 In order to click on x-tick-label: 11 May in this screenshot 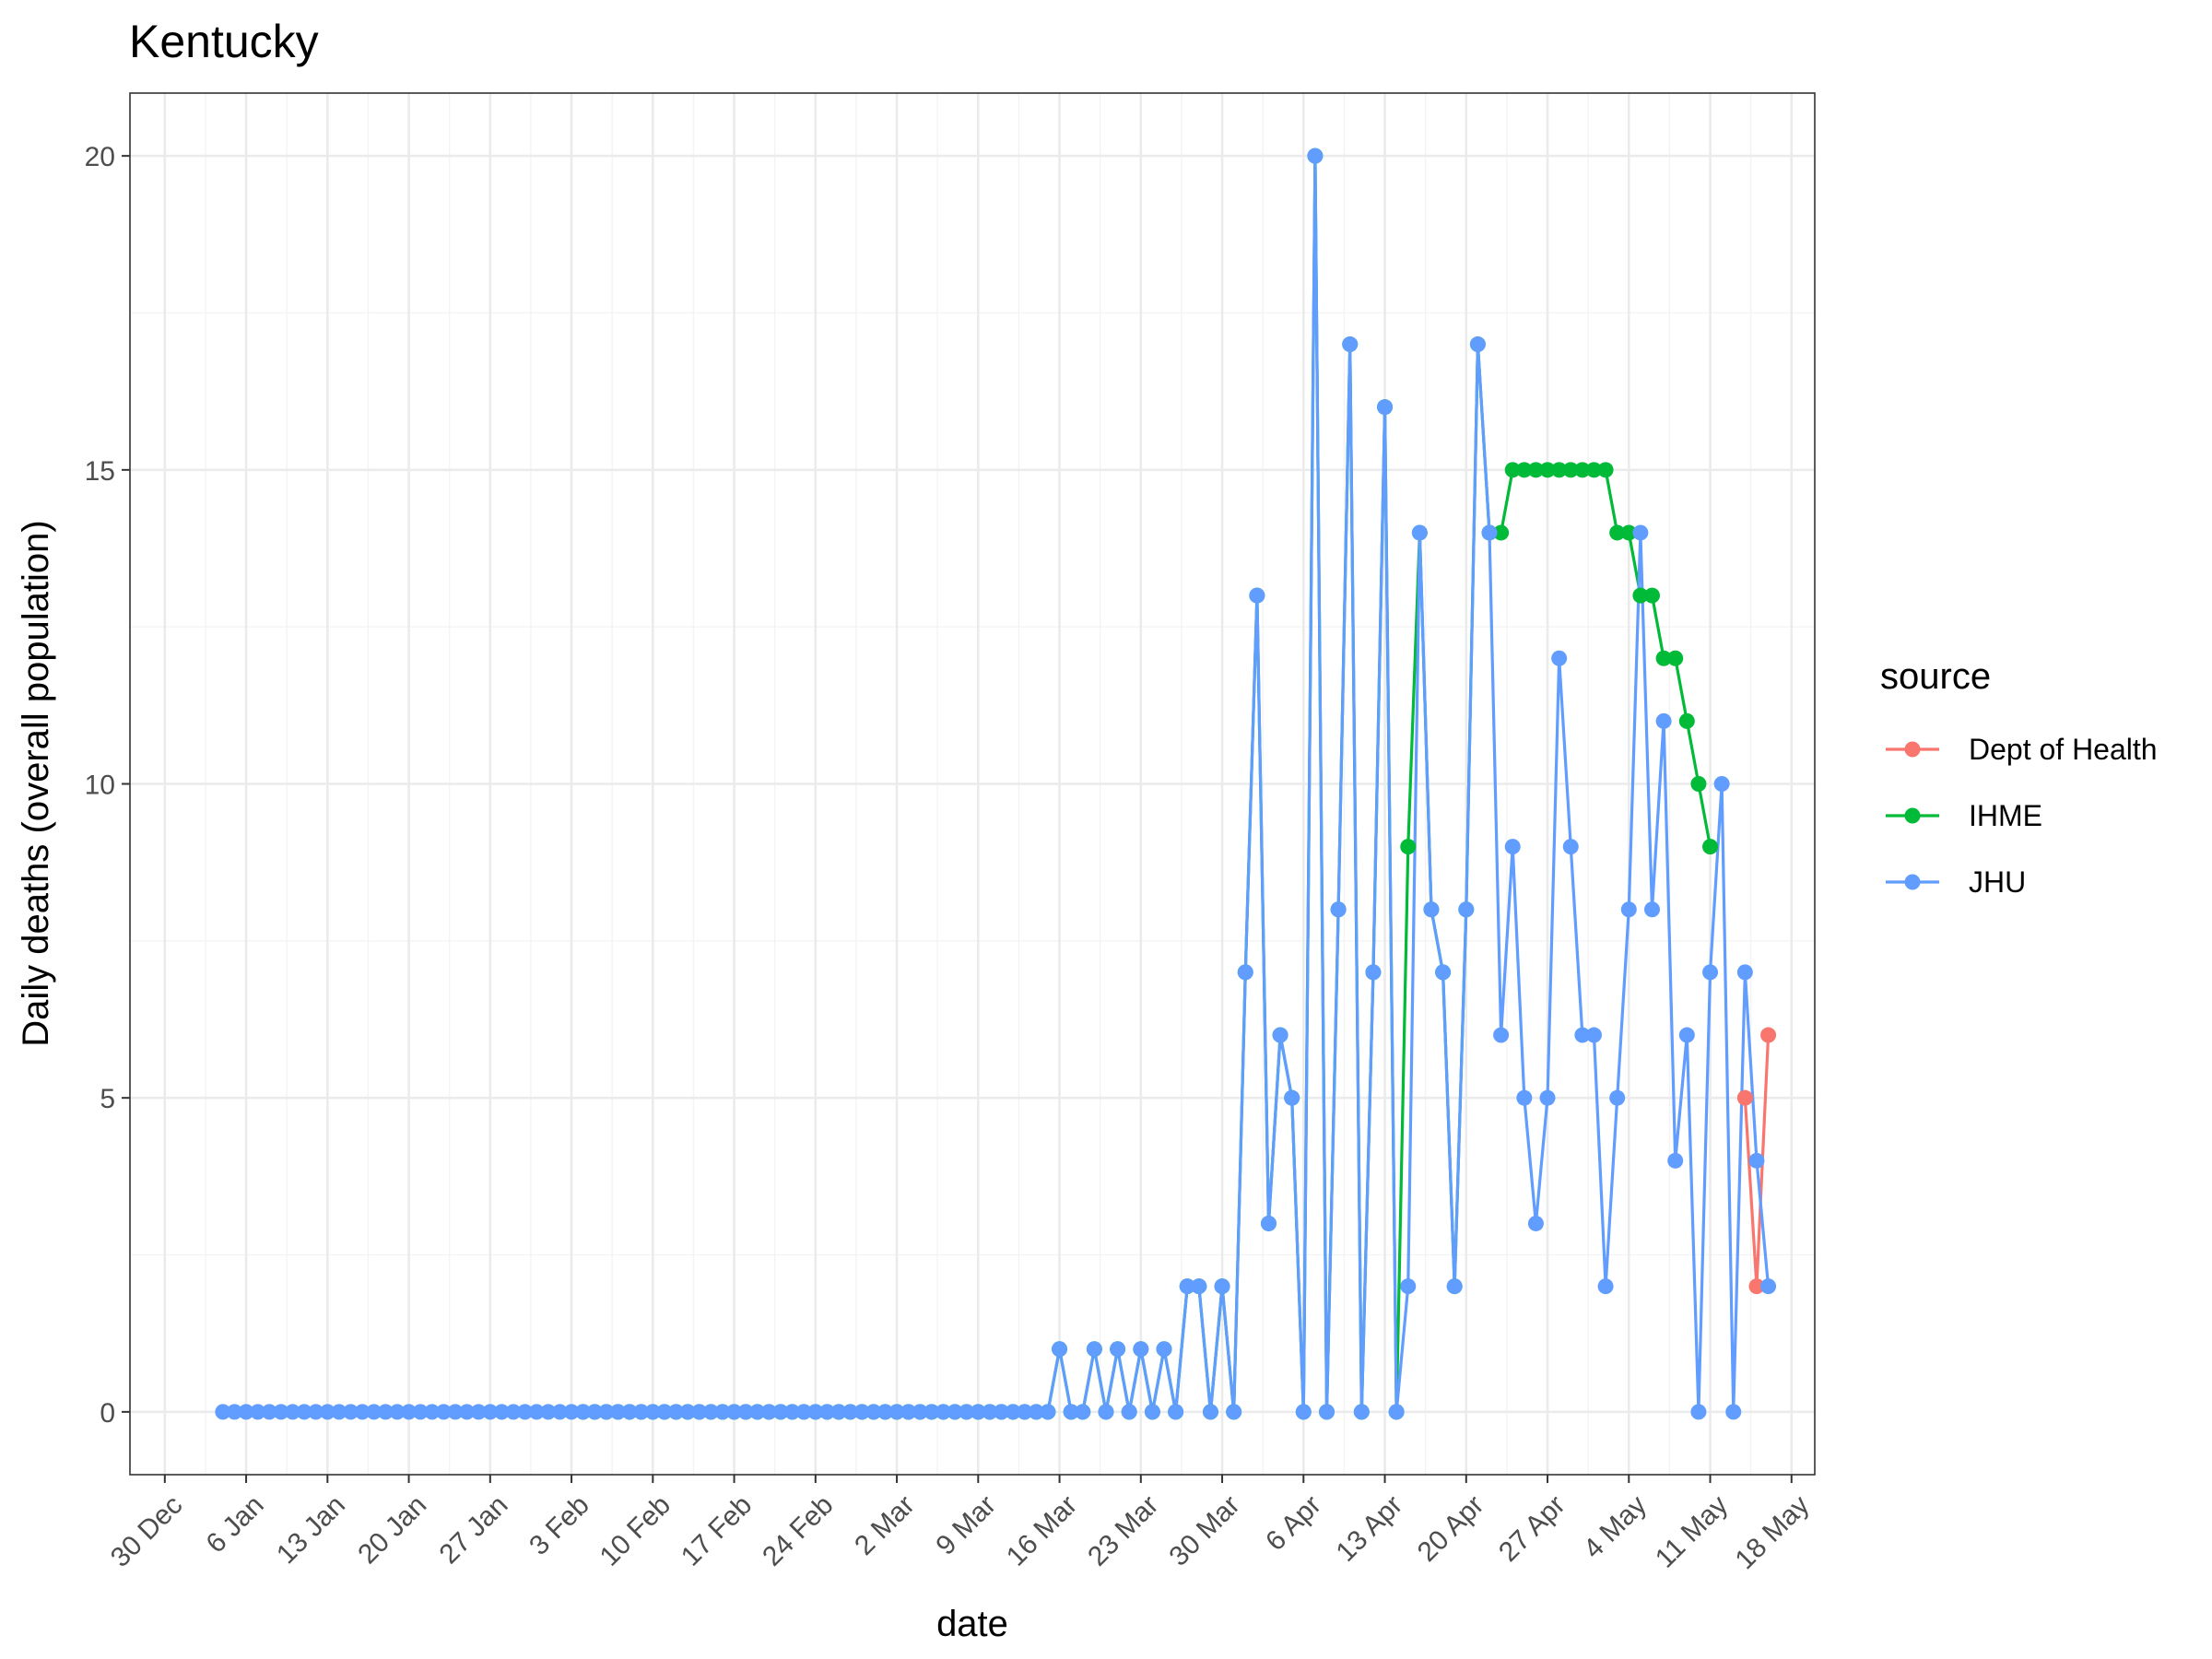, I will do `click(1692, 1531)`.